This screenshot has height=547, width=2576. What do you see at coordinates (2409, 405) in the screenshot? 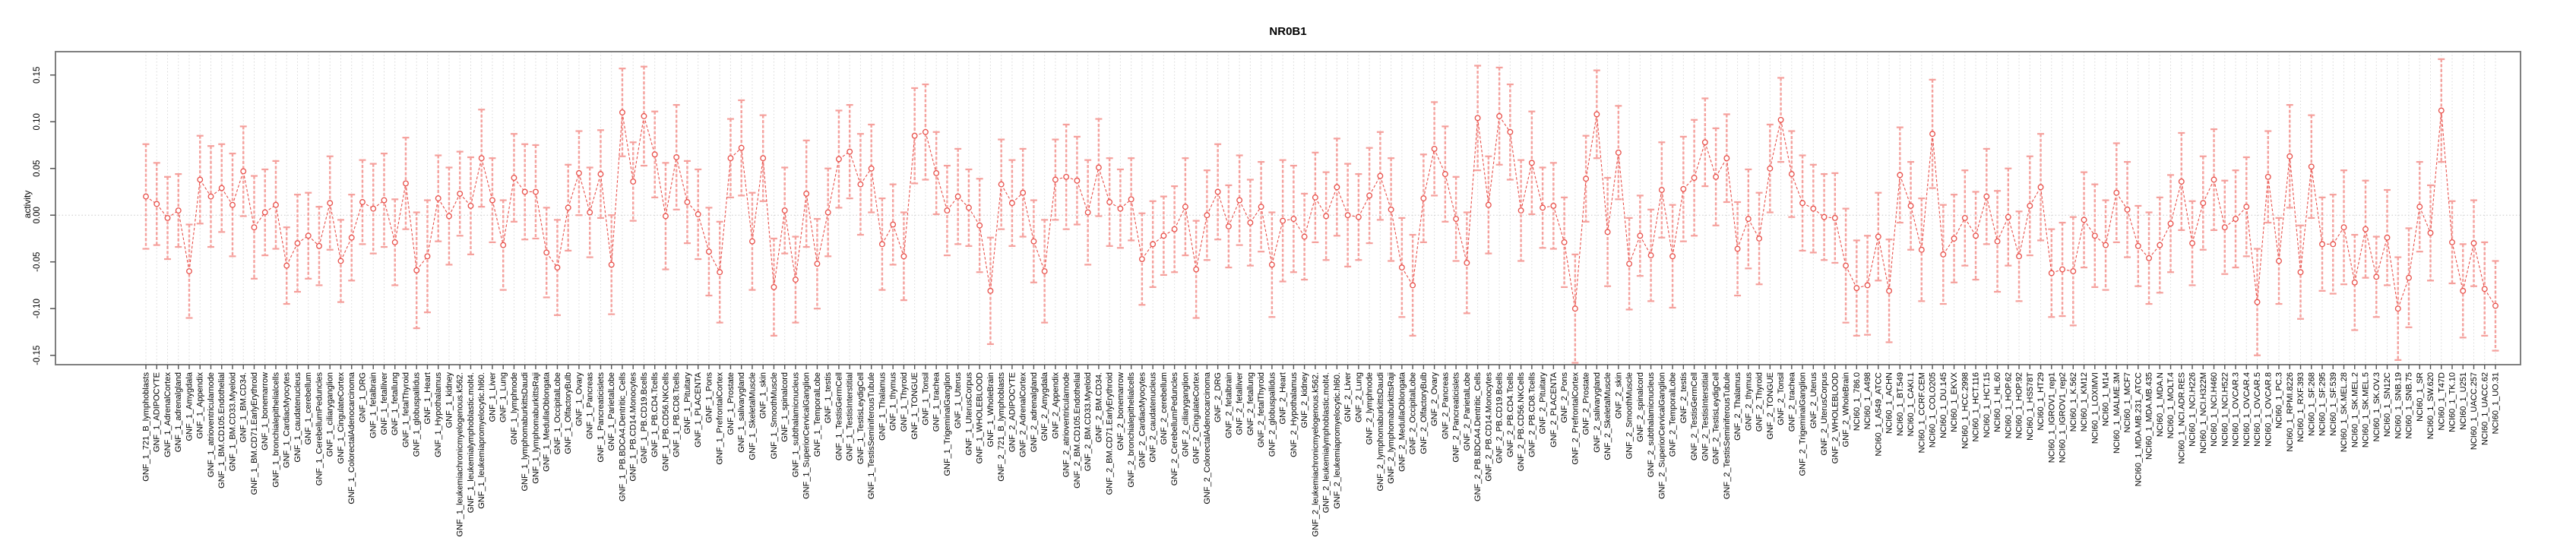
I see `x-axis-label: NCI60_1_SNB.75` at bounding box center [2409, 405].